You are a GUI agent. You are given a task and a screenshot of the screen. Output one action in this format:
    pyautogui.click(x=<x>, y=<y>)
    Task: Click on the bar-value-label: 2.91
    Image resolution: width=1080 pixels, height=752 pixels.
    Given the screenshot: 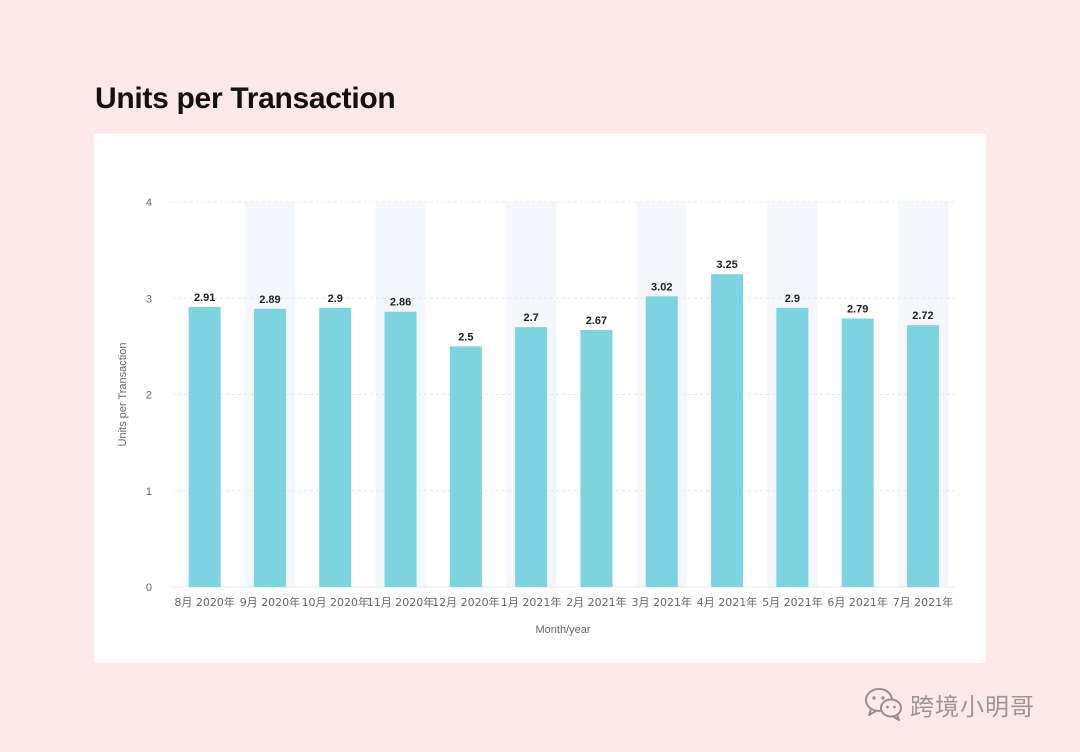 What is the action you would take?
    pyautogui.click(x=204, y=298)
    